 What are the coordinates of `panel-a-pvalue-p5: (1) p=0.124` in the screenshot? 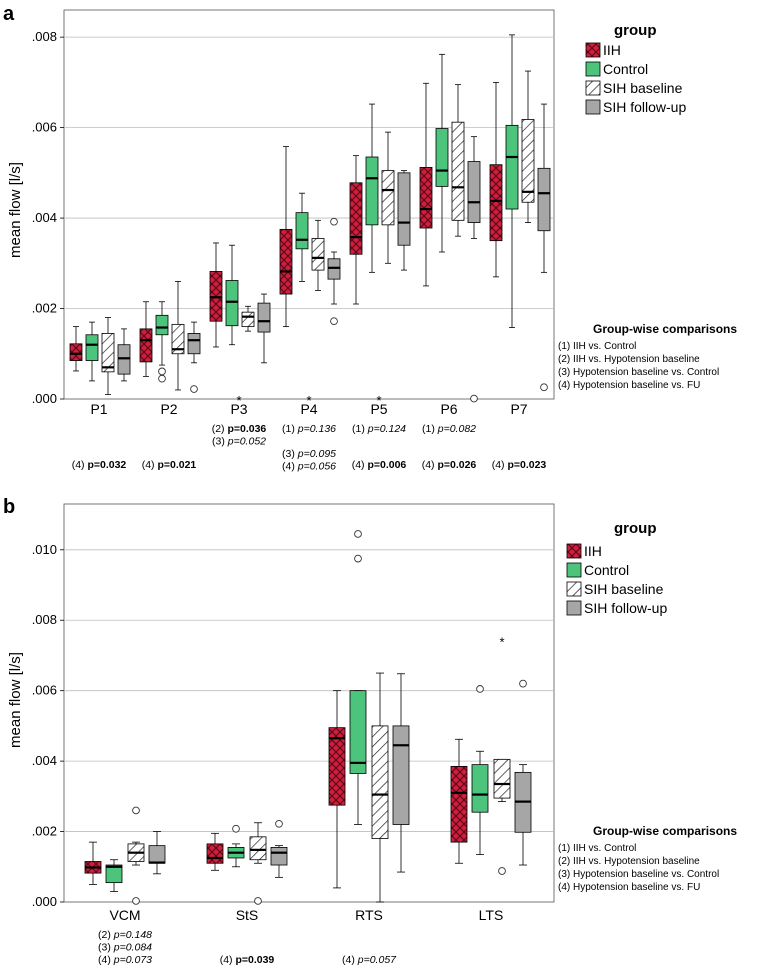 It's located at (379, 429).